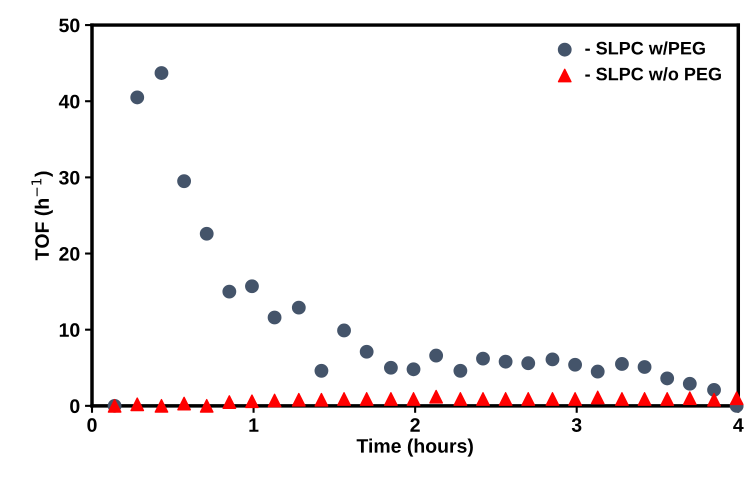 Image resolution: width=748 pixels, height=482 pixels. I want to click on y-tick-label: 50, so click(69, 25).